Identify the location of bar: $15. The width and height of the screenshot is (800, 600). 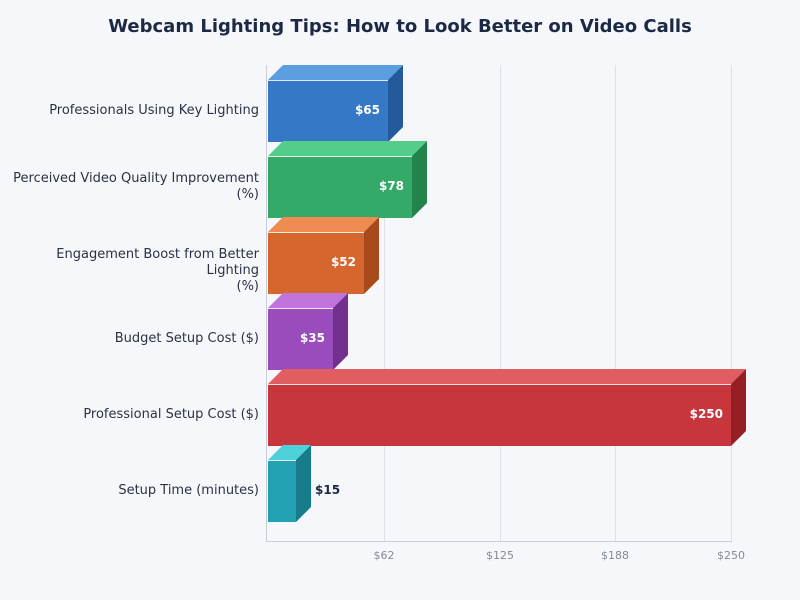
(304, 483).